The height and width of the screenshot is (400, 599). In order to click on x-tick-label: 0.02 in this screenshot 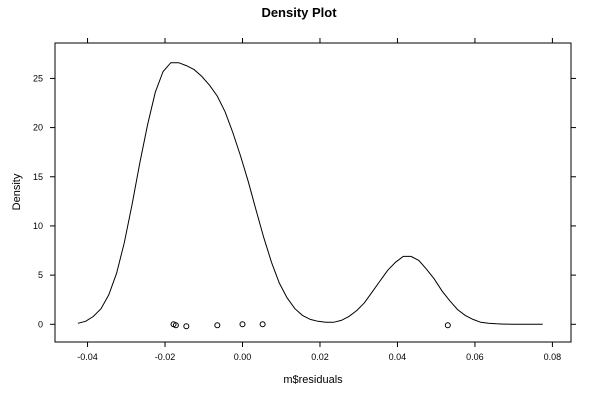, I will do `click(320, 357)`.